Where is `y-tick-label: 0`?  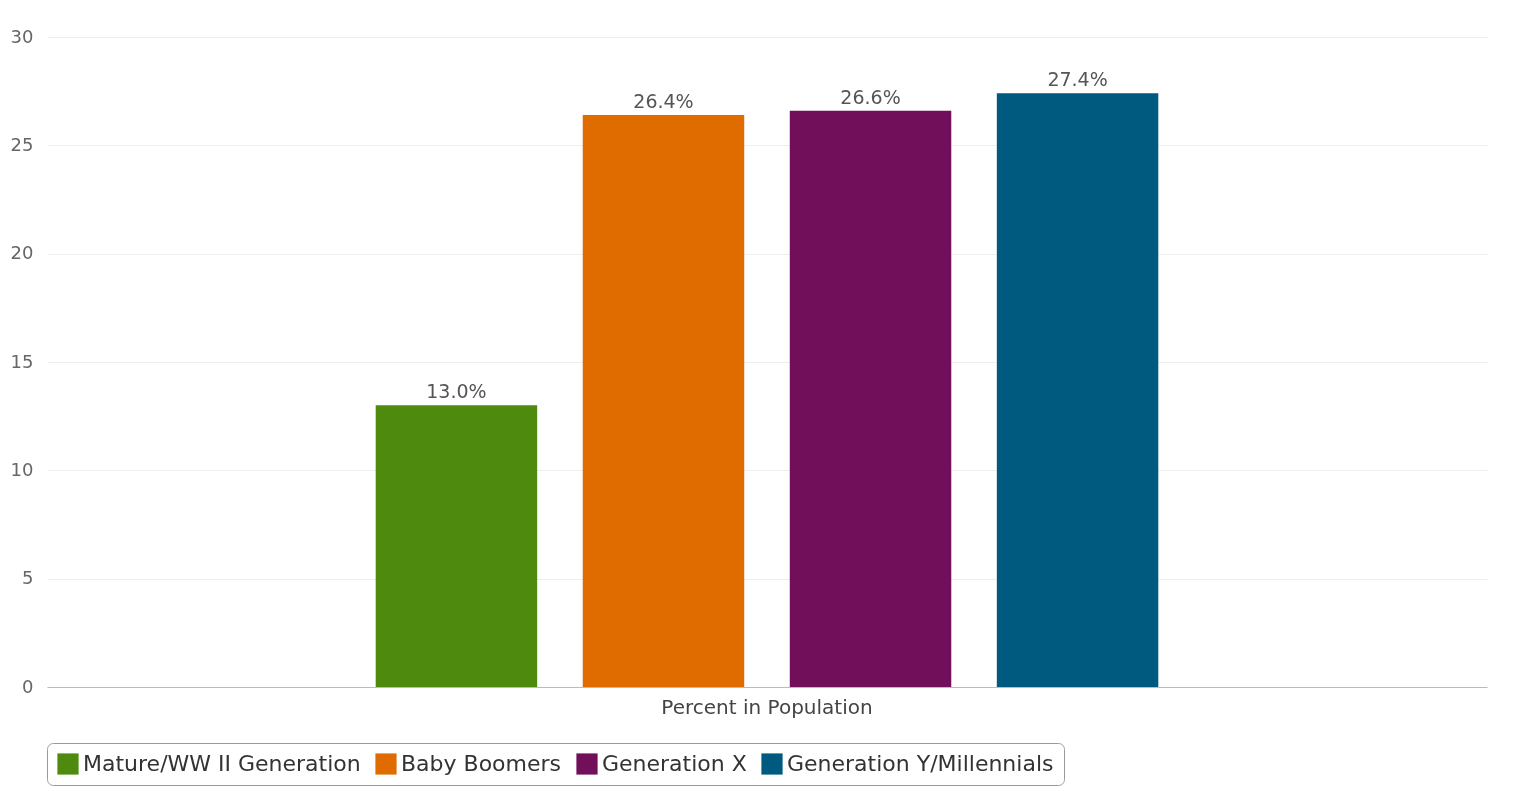 y-tick-label: 0 is located at coordinates (28, 686).